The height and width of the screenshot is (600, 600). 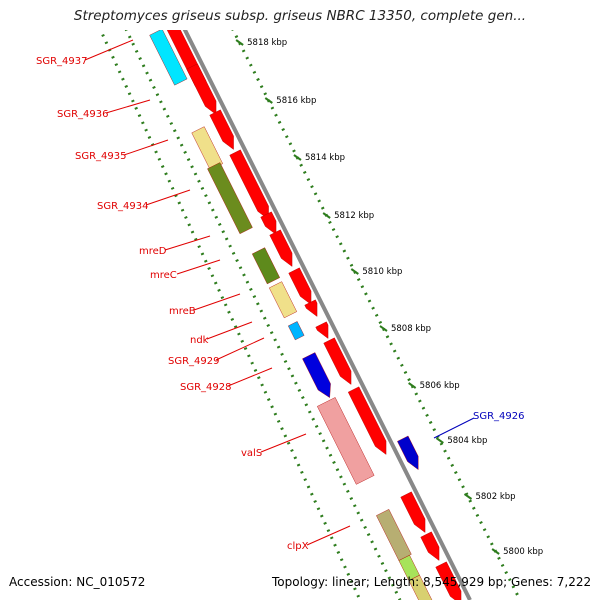 I want to click on kbp-tick-label: 5810 kbp, so click(x=382, y=272).